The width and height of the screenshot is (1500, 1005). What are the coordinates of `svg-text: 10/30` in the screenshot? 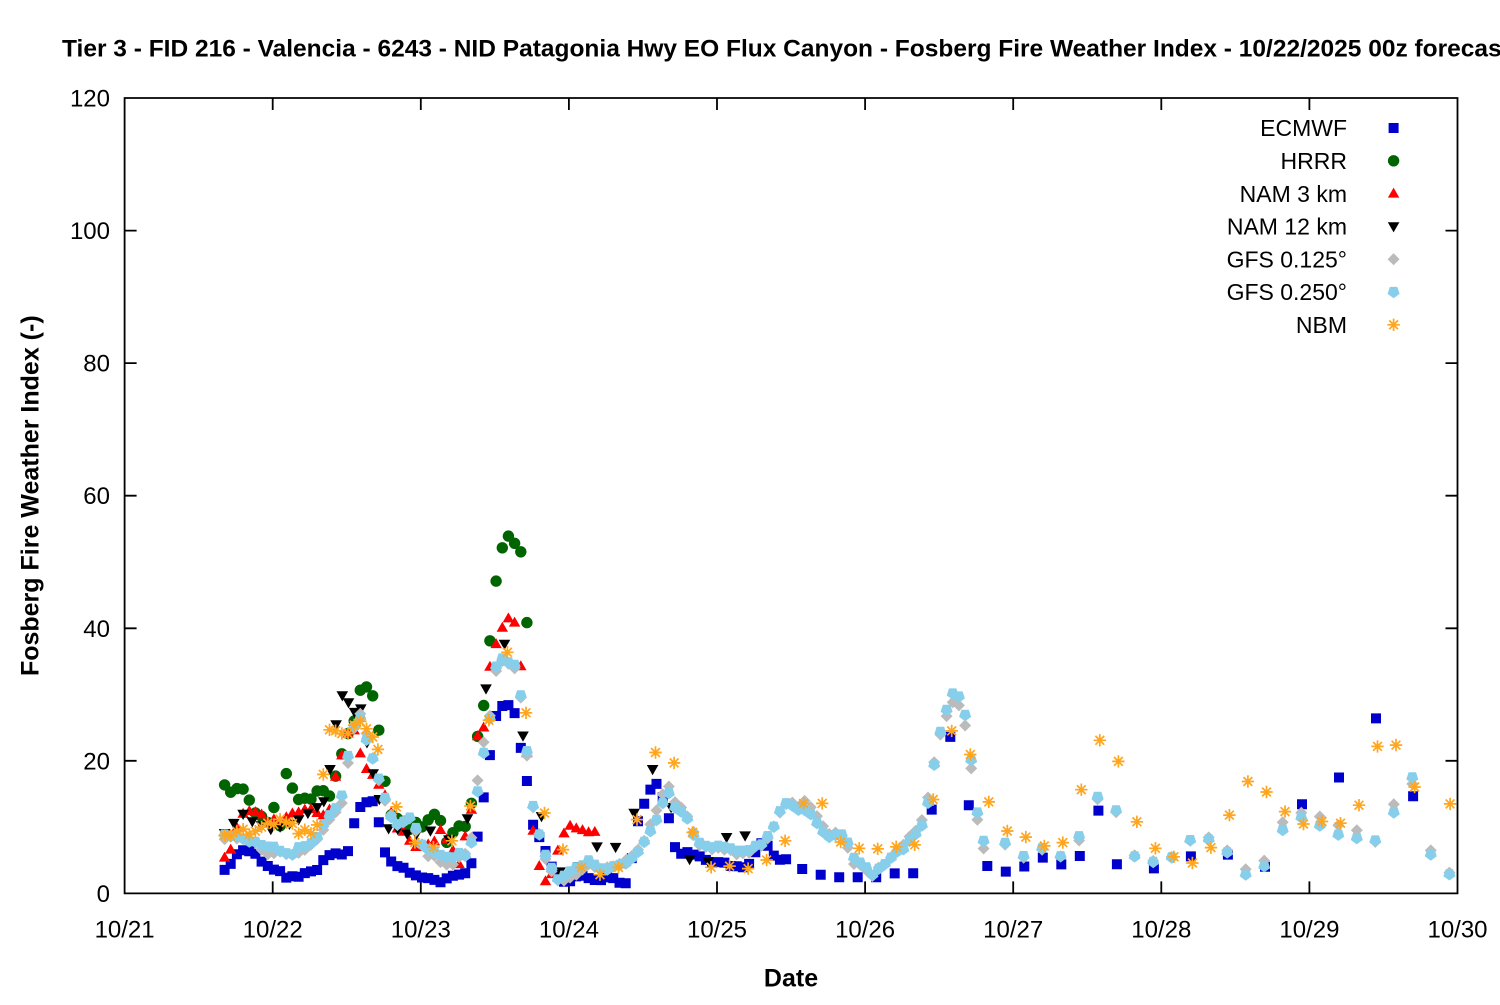 It's located at (1457, 930).